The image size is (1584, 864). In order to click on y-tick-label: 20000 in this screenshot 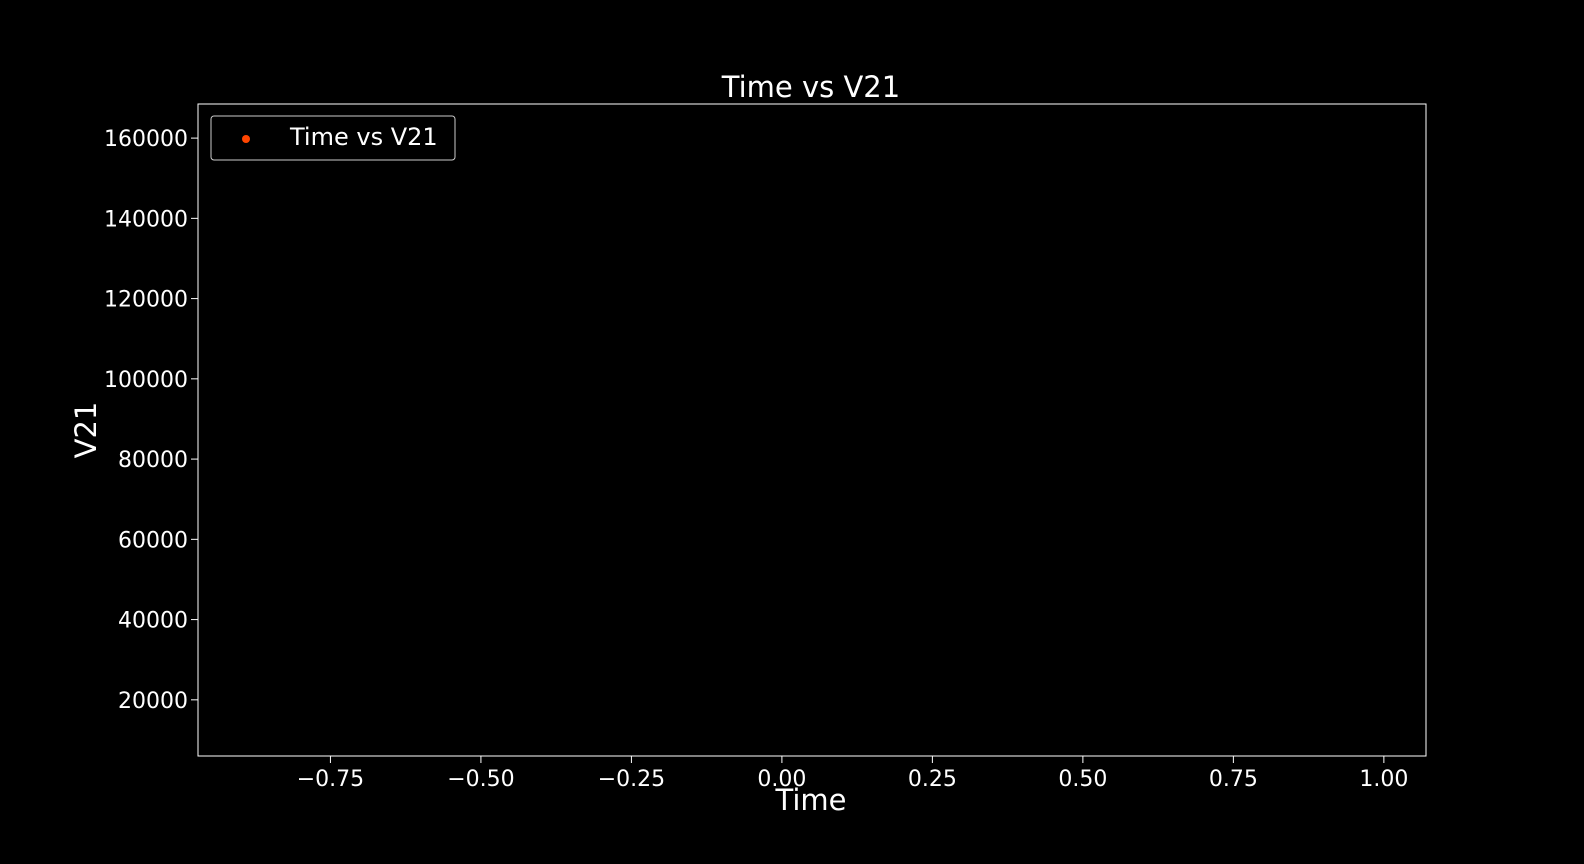, I will do `click(153, 701)`.